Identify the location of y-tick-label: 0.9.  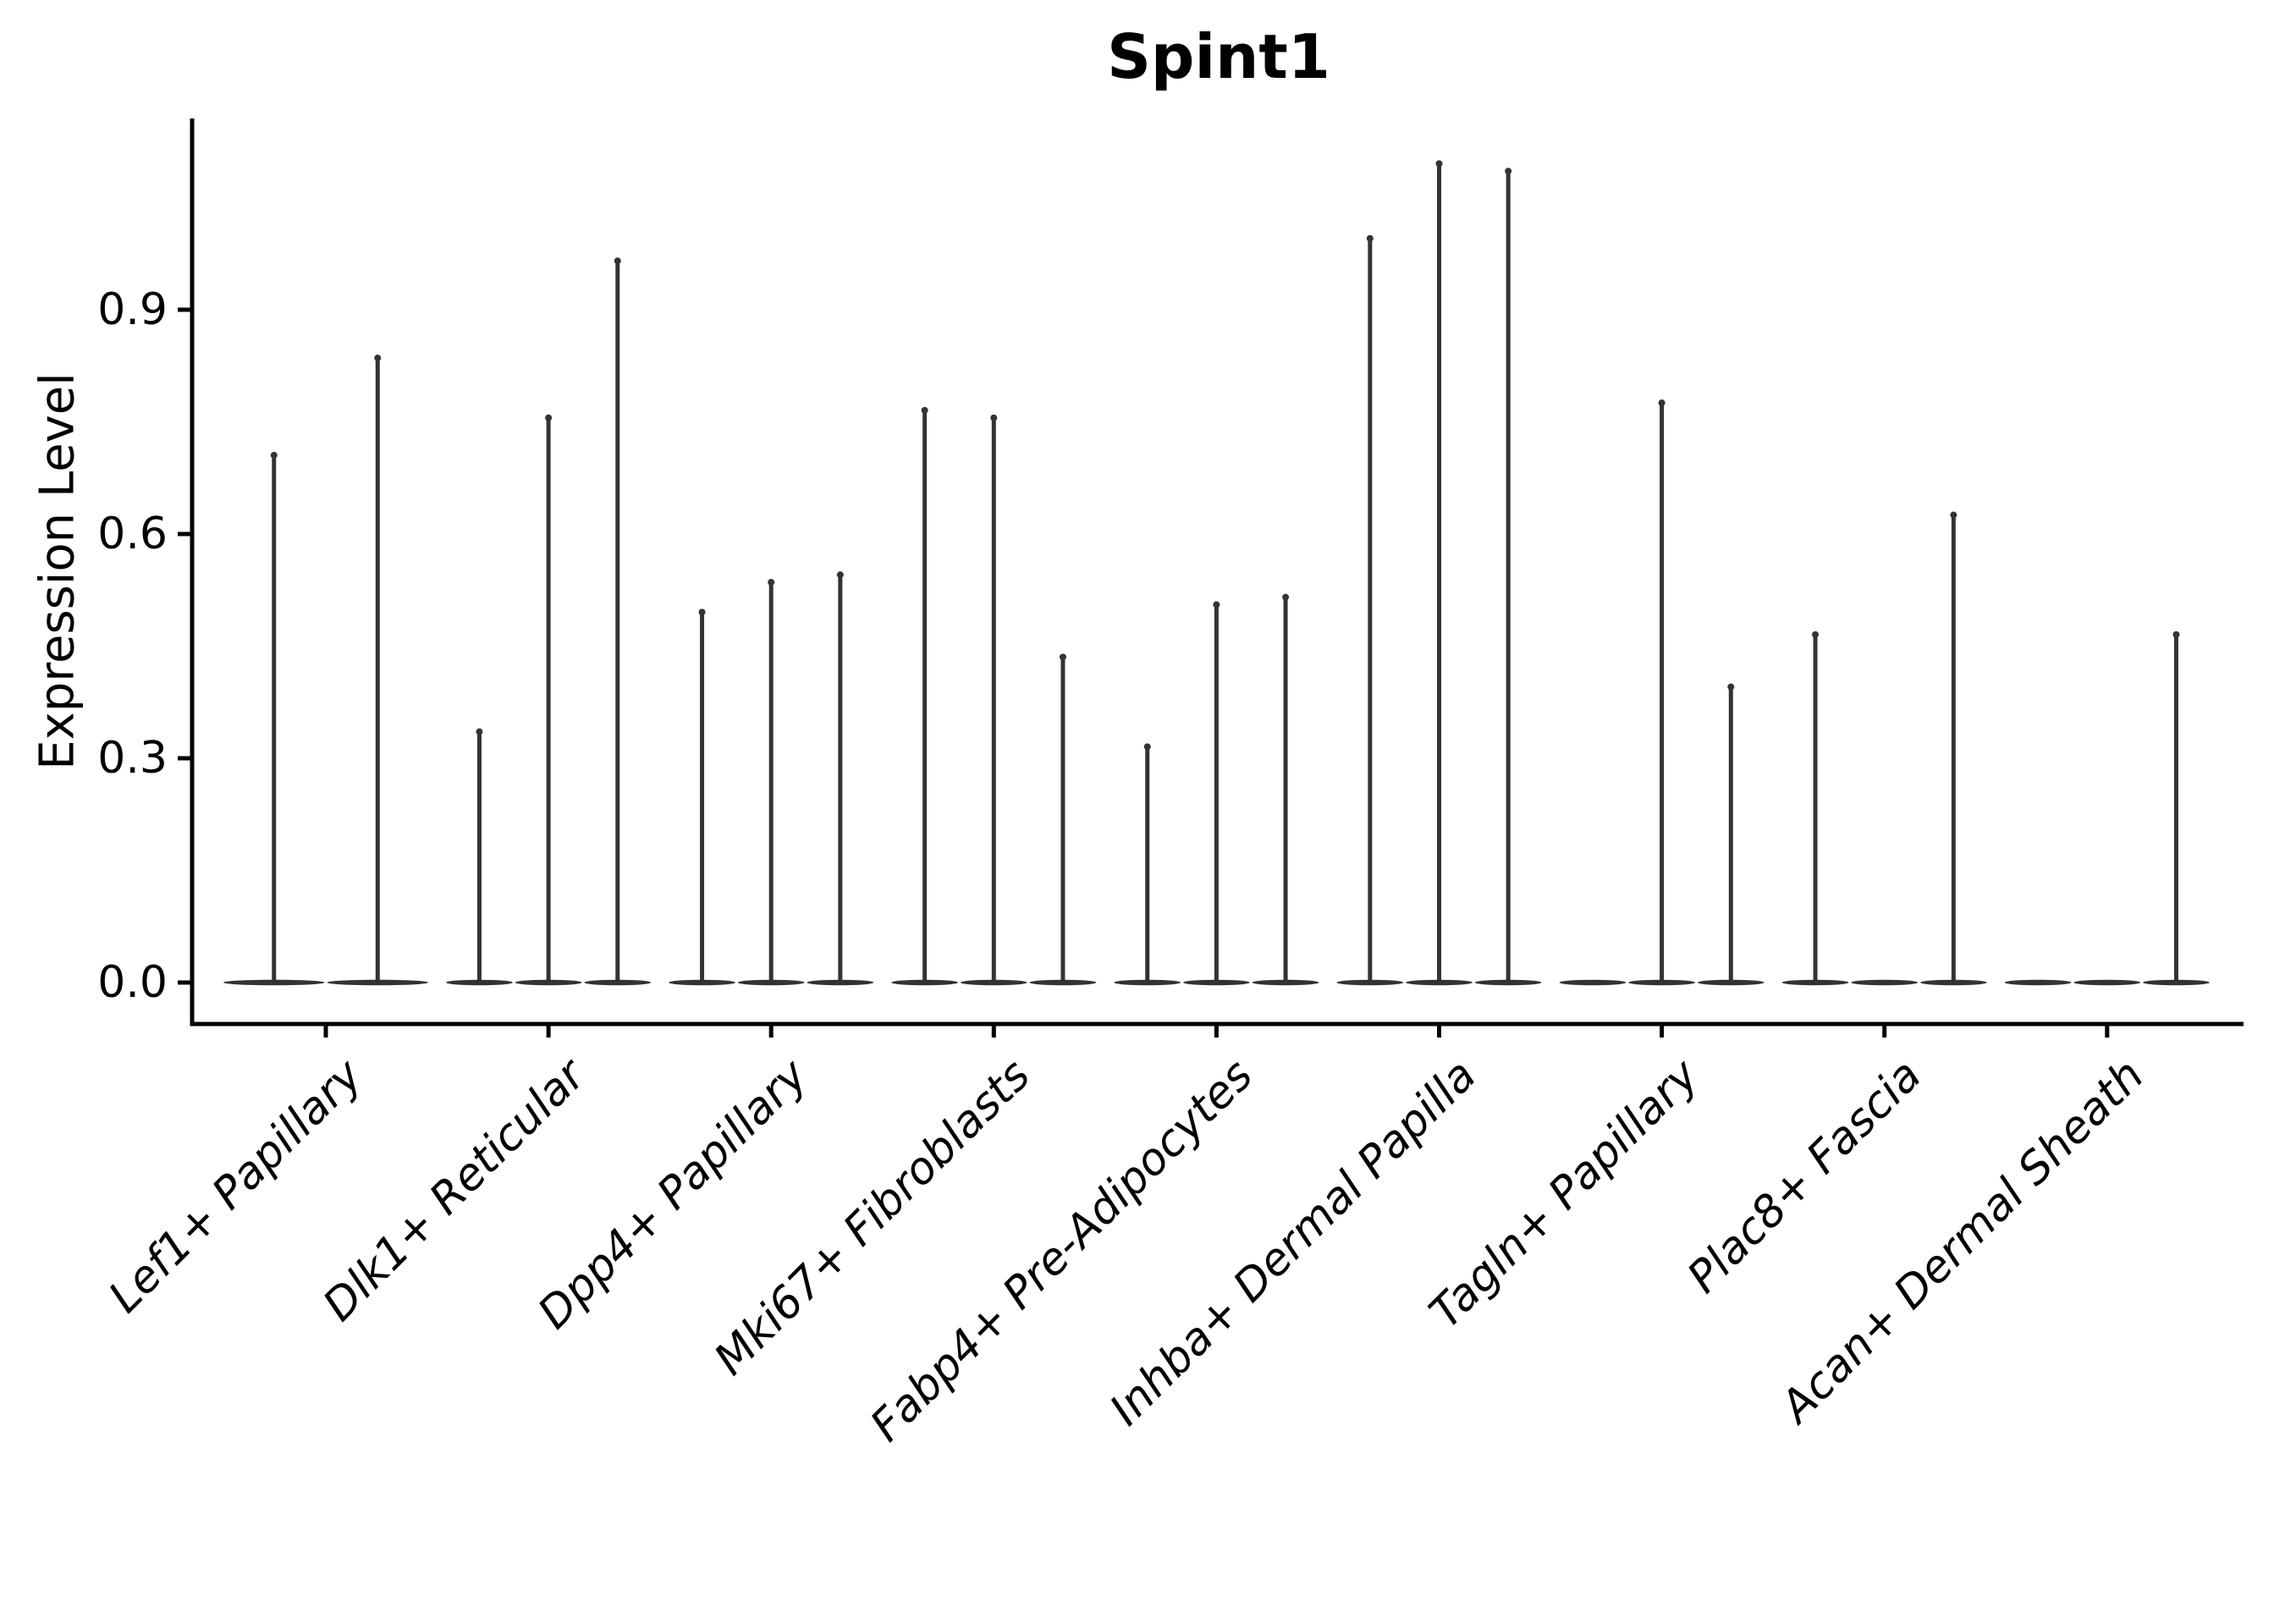
(132, 310).